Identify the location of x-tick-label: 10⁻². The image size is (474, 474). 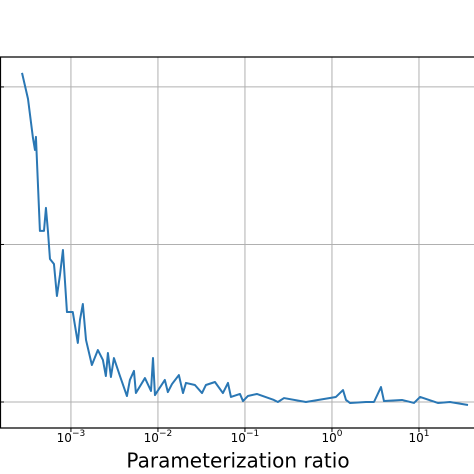
(158, 437).